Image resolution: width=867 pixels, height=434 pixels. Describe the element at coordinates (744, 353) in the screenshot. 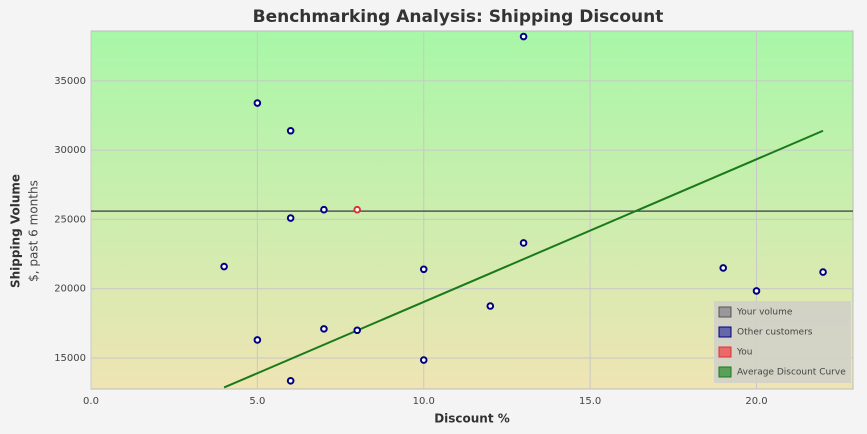

I see `legend-label: You` at that location.